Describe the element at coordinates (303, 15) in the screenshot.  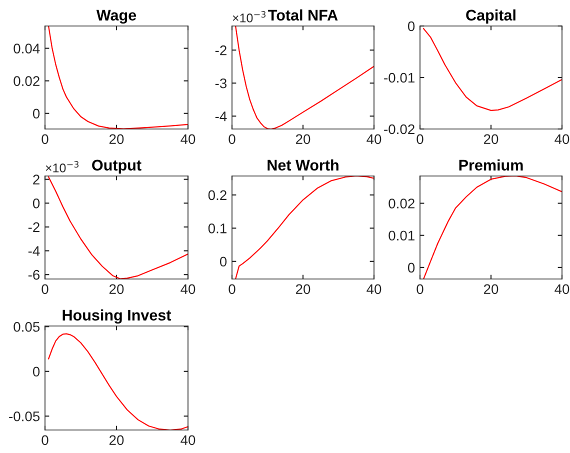
I see `chart-title: Total NFA` at that location.